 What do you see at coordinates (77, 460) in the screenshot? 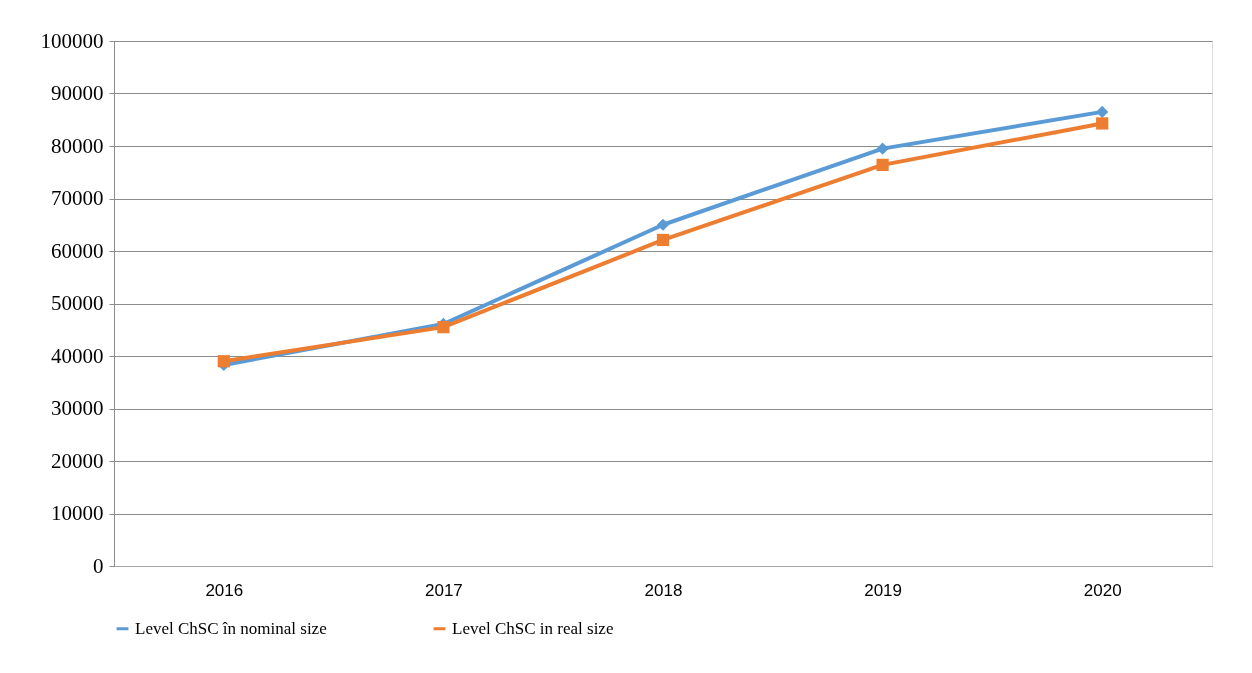
I see `y-tick-label: 20000` at bounding box center [77, 460].